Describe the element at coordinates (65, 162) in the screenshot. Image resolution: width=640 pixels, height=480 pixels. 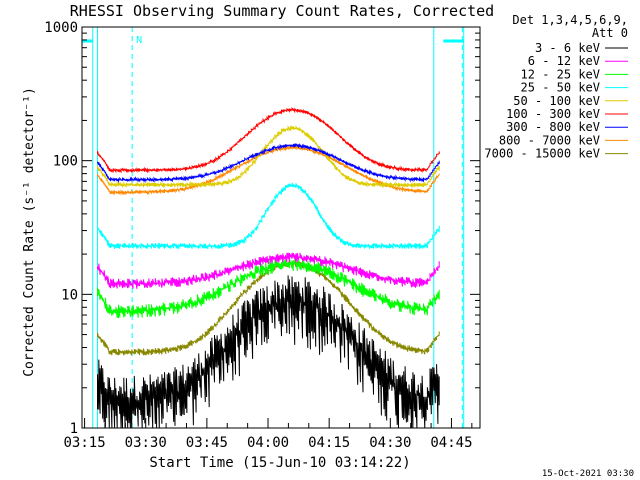
I see `y-tick-label-2: 100` at that location.